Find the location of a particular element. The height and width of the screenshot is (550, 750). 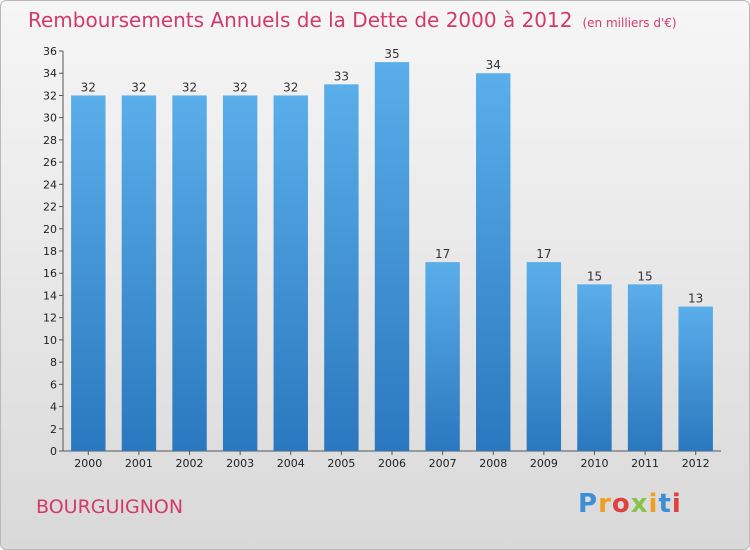

x-tick-label-2001: 2001 is located at coordinates (139, 463).